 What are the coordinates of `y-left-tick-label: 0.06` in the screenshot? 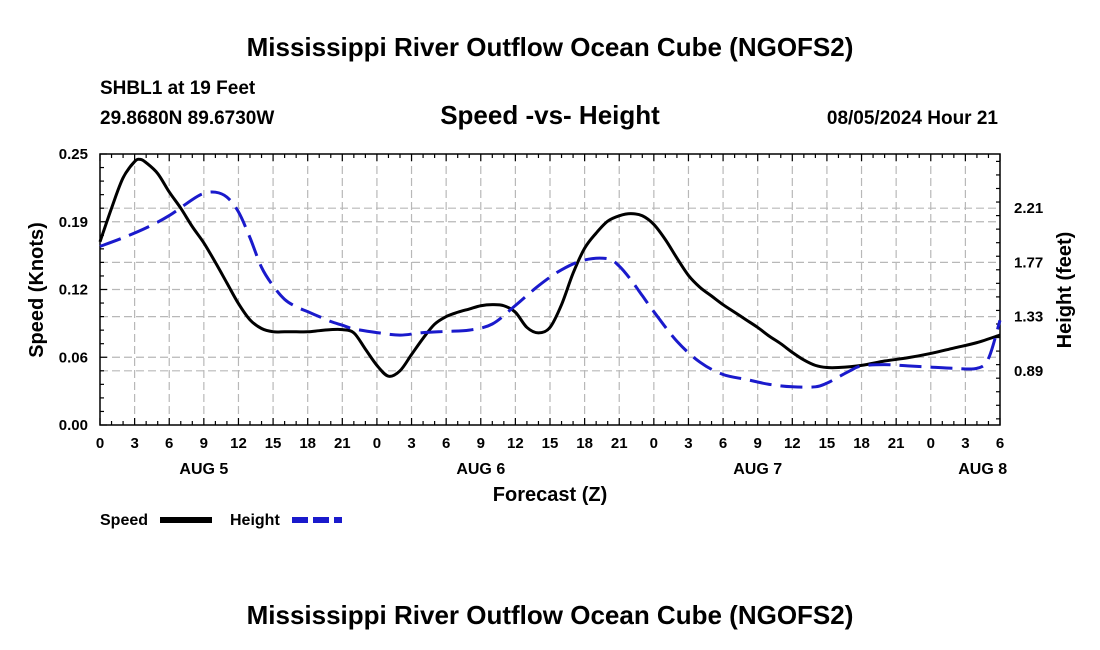 It's located at (73, 357).